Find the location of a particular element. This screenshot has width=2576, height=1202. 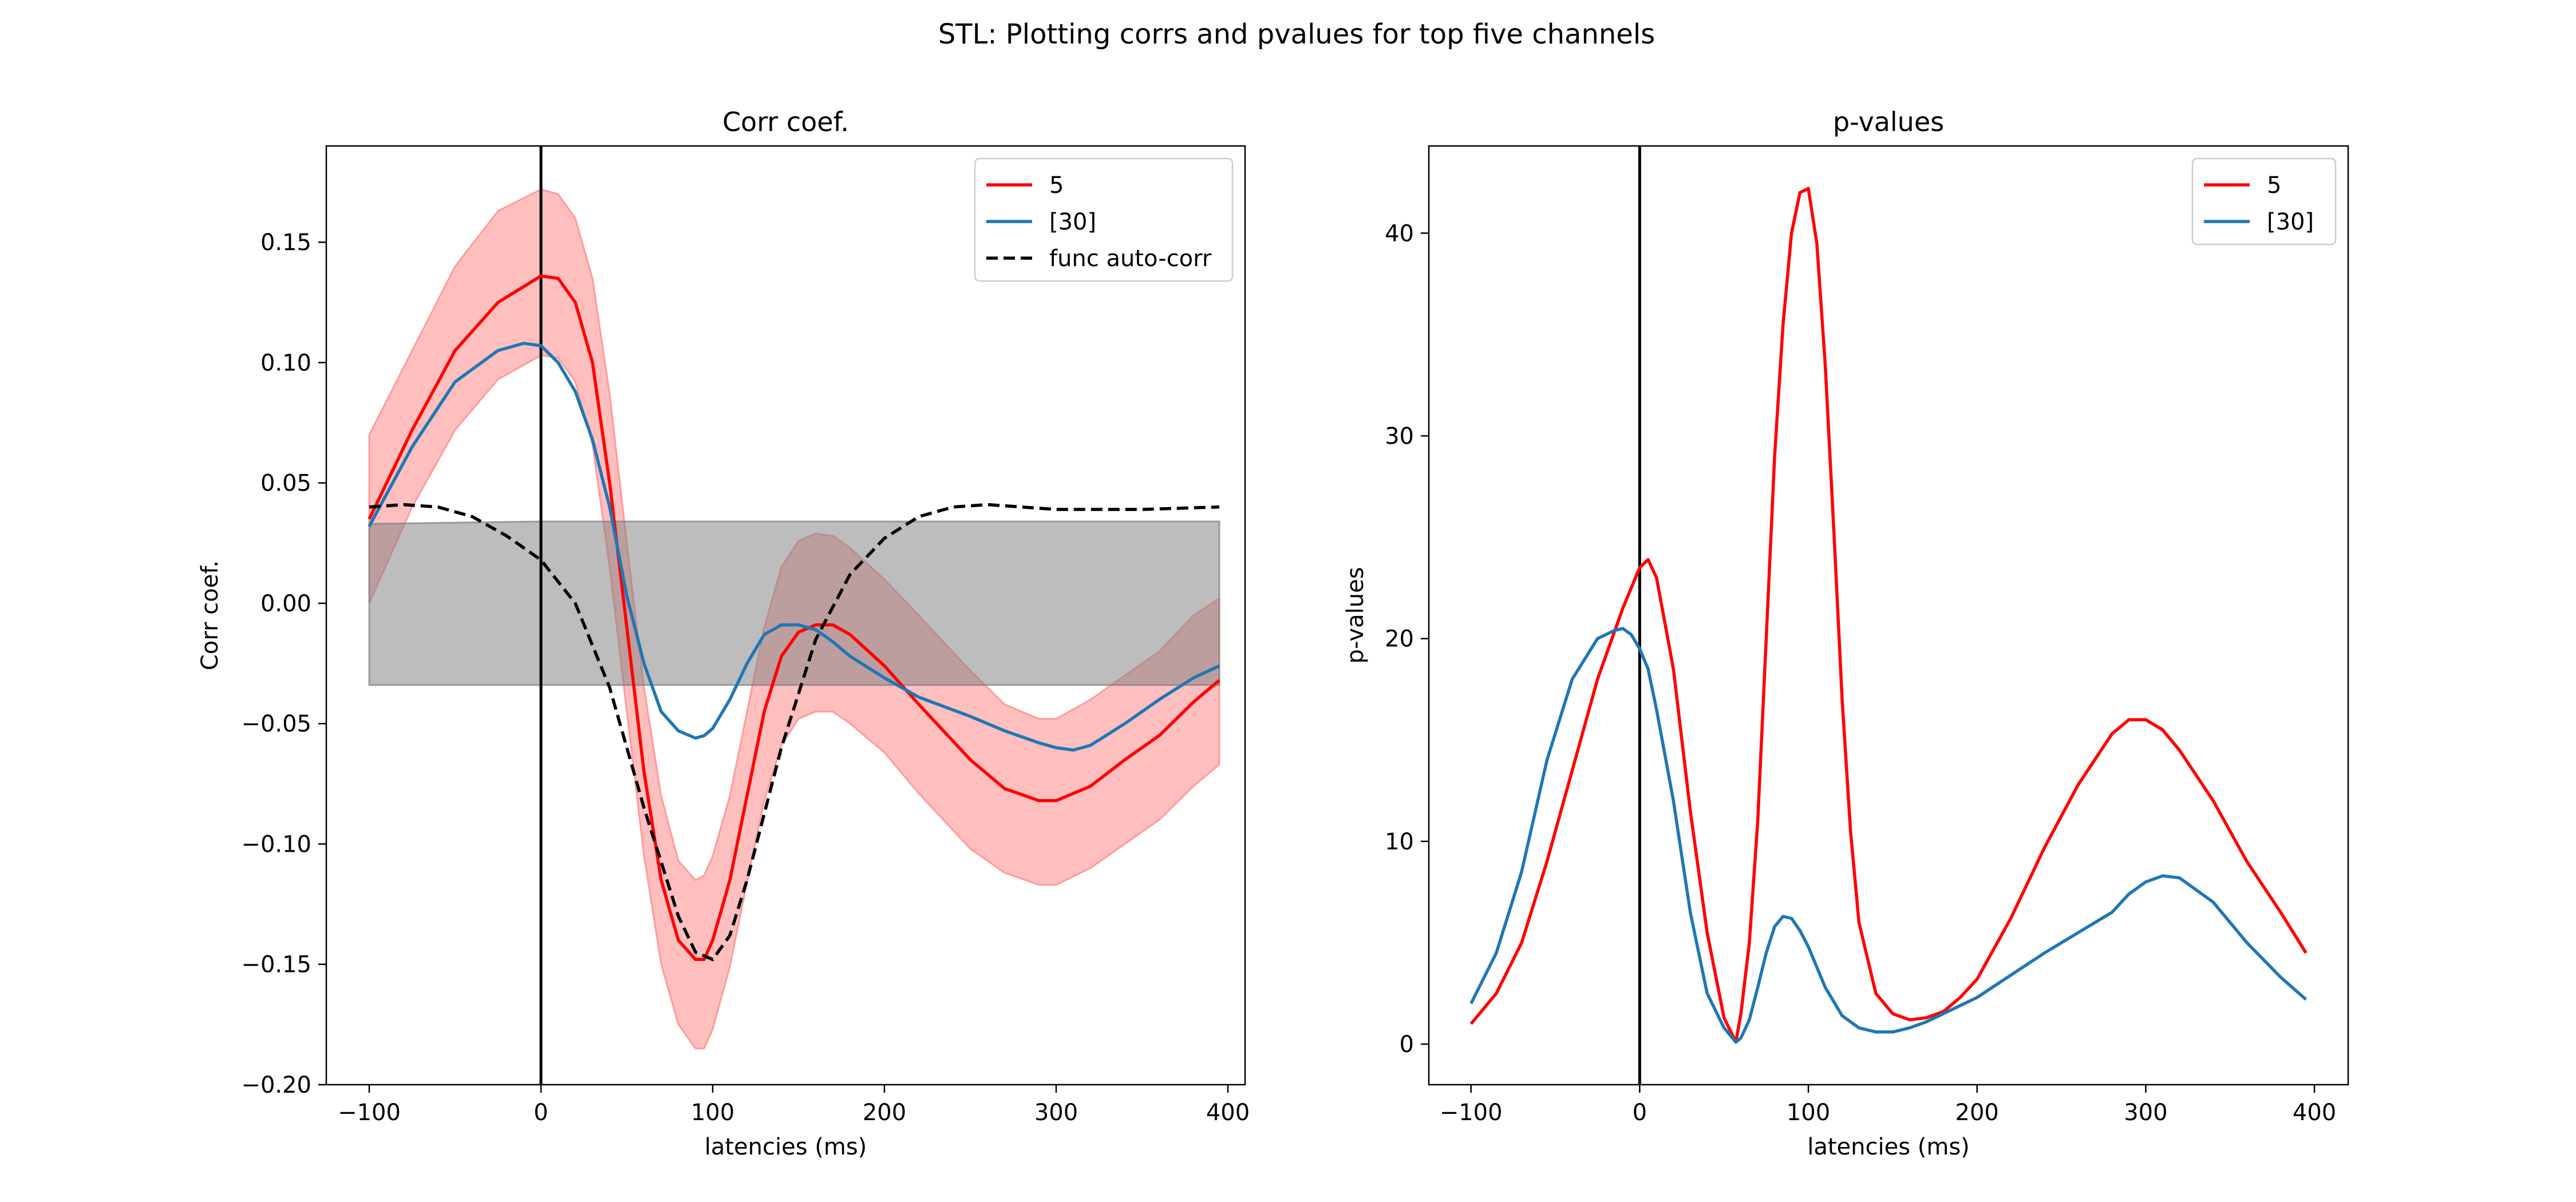

y-axis-label: Corr coef. is located at coordinates (210, 615).